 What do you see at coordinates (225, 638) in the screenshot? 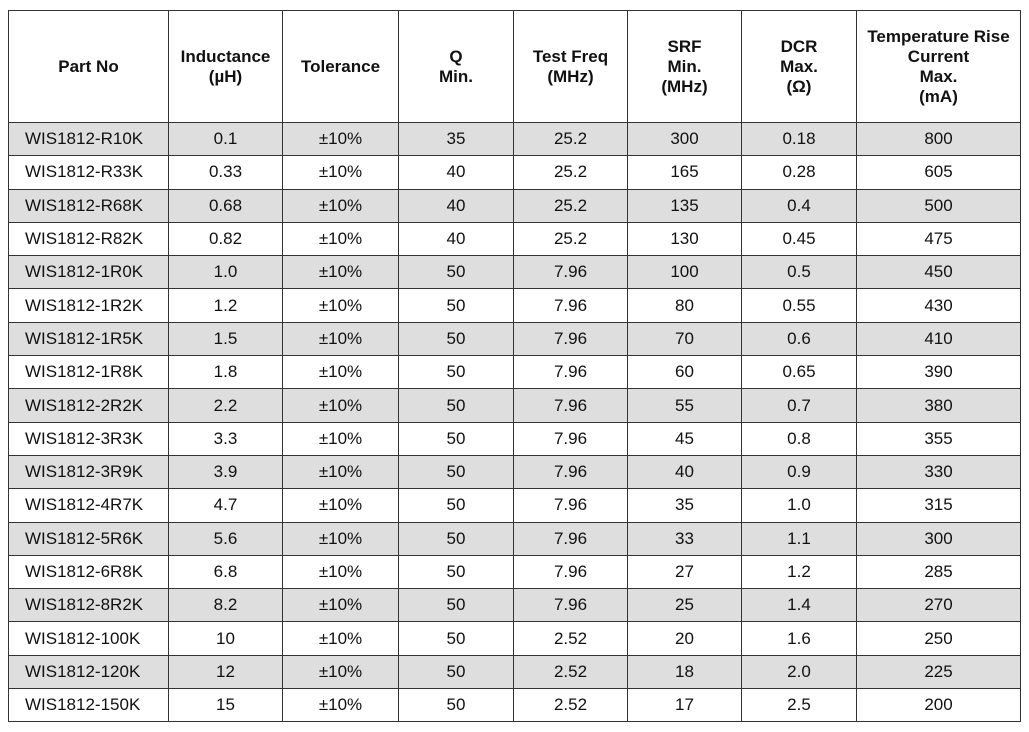
I see `table-cell: 10` at bounding box center [225, 638].